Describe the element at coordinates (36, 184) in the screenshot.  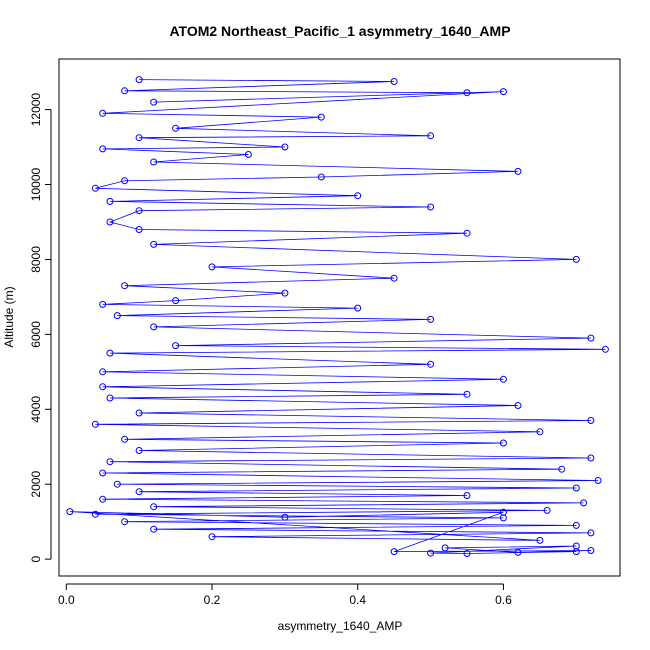
I see `y-tick-label: 10000` at that location.